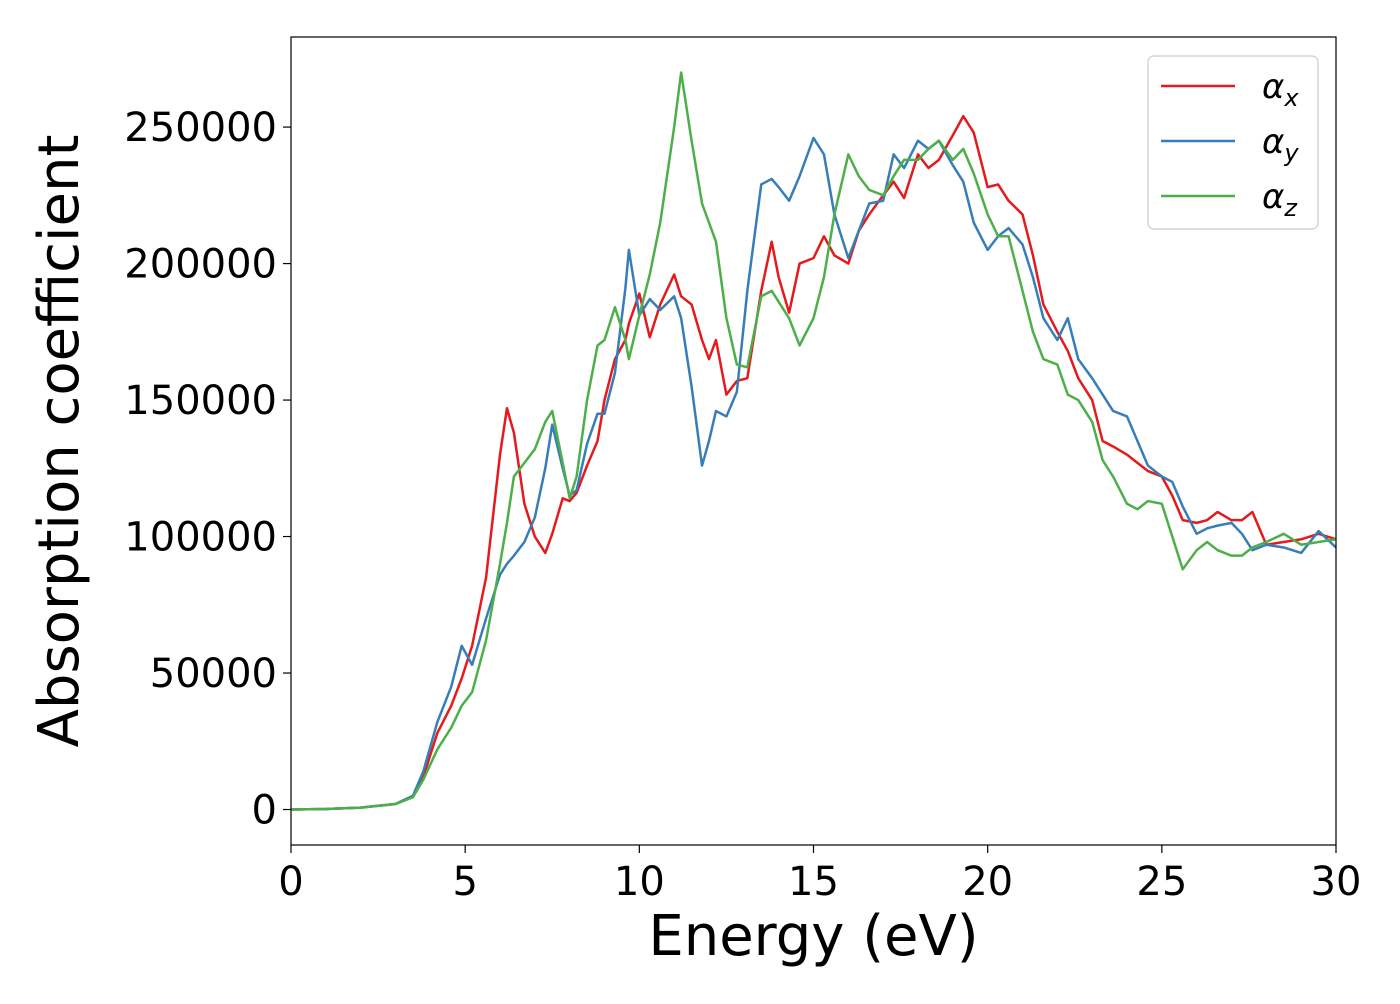 Image resolution: width=1400 pixels, height=1004 pixels. I want to click on legend-label-x: αx, so click(1280, 89).